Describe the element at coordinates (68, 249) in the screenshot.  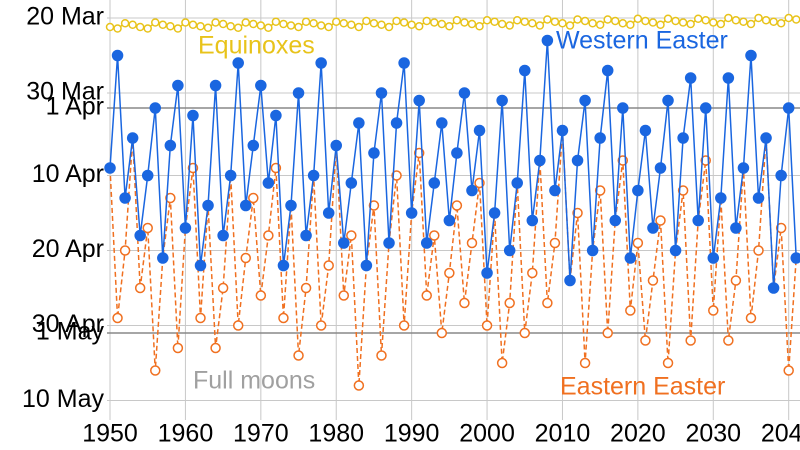
I see `y-tick-label: 20 Apr` at that location.